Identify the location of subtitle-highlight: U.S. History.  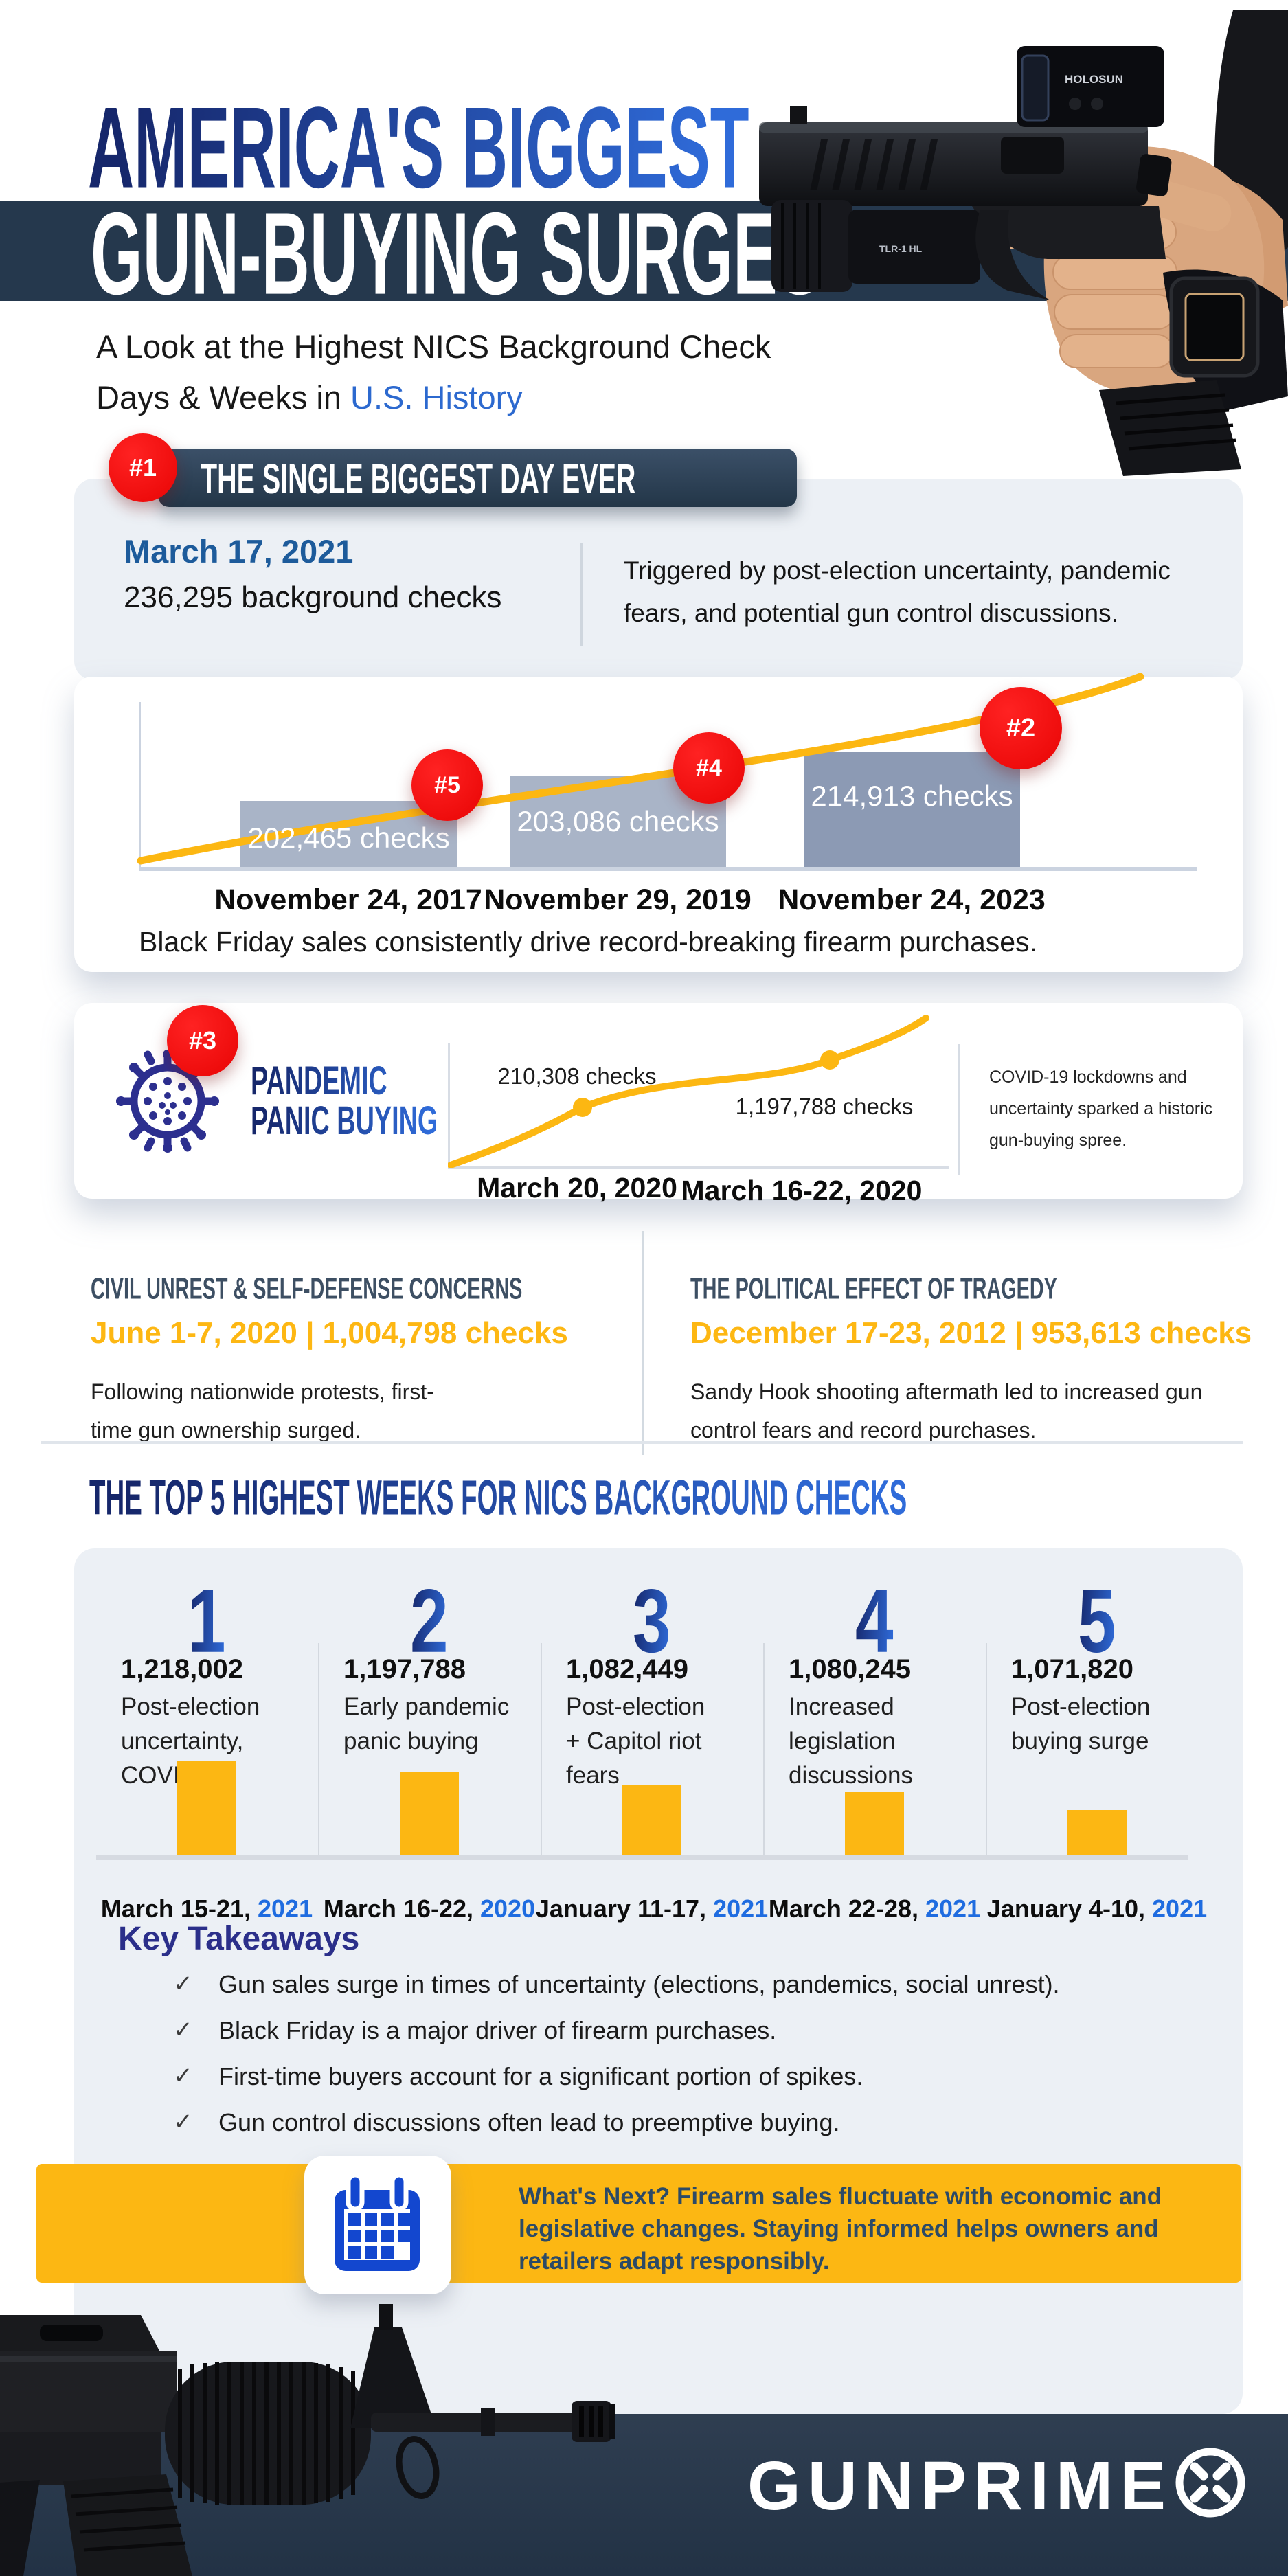
(436, 397).